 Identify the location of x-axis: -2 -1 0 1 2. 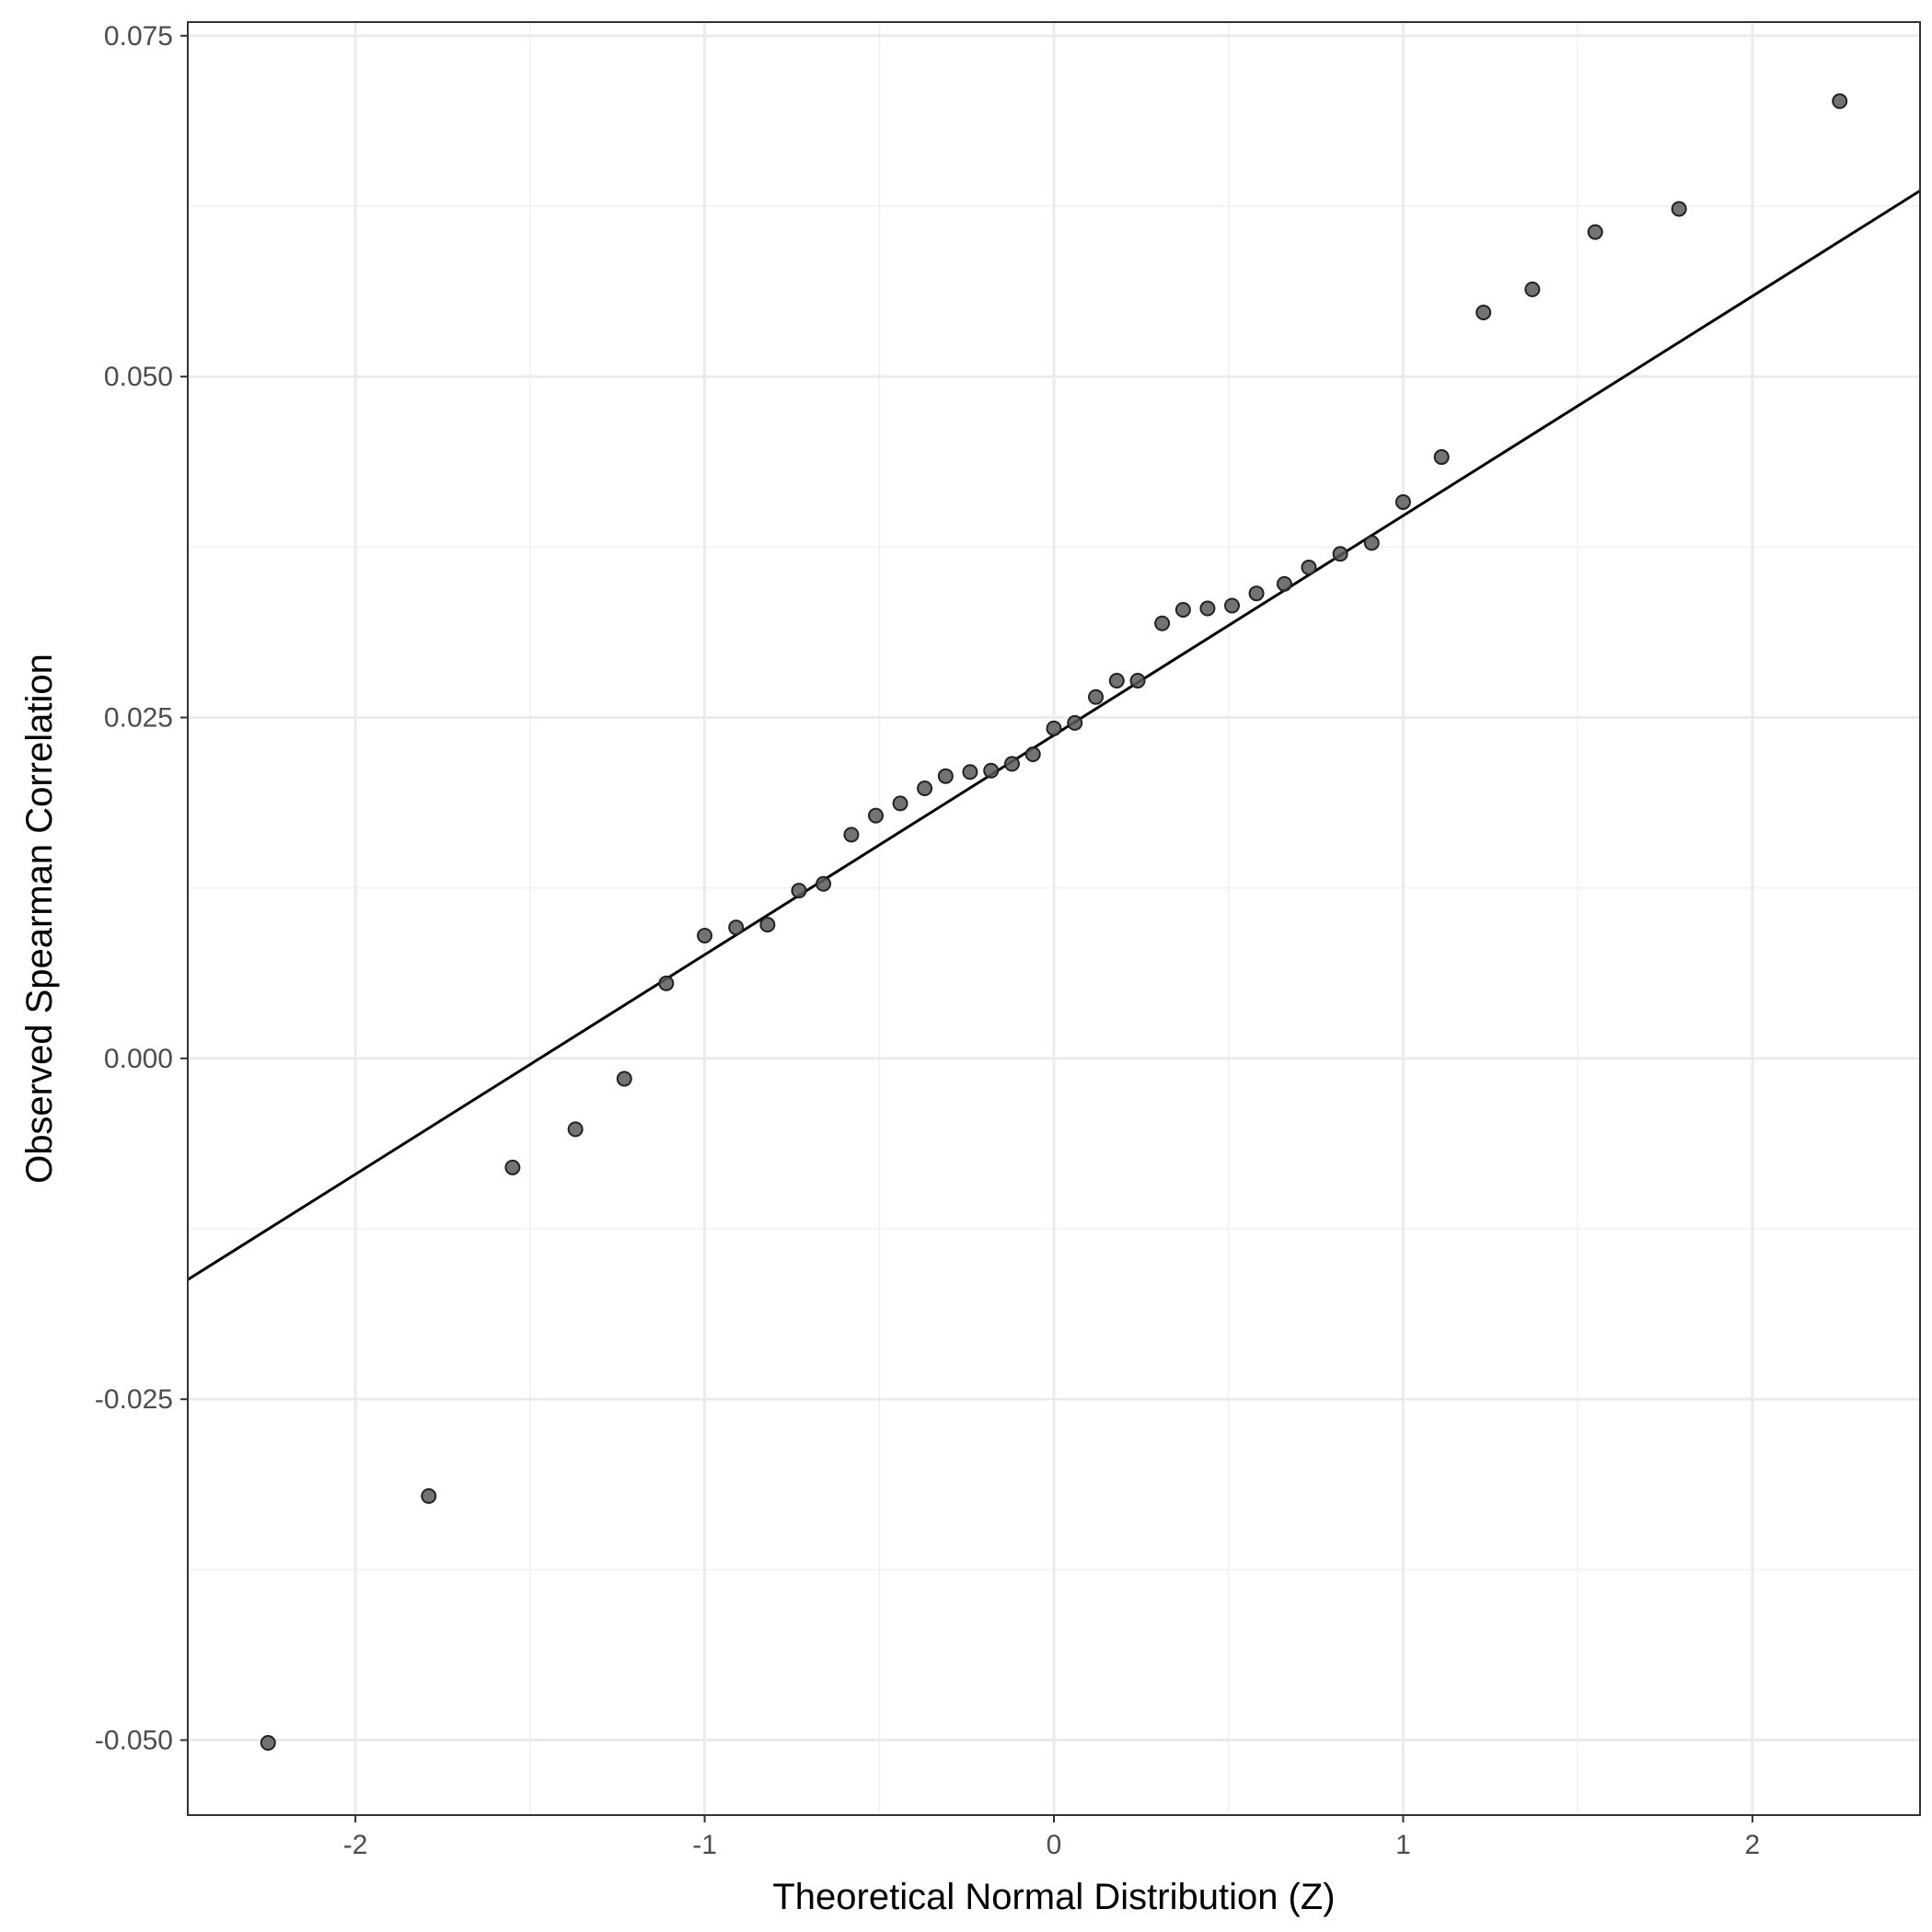
(1051, 1838).